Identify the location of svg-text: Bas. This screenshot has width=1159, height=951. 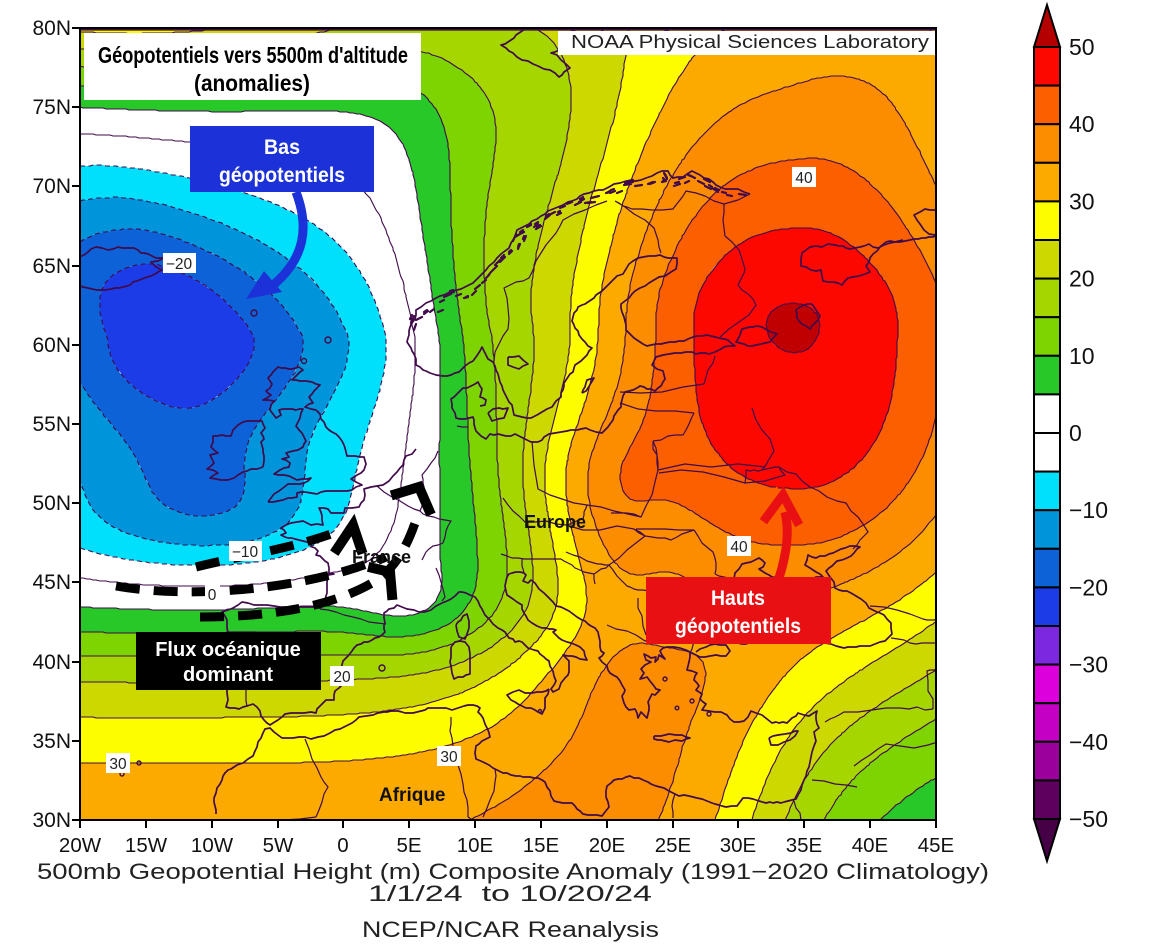
(282, 147).